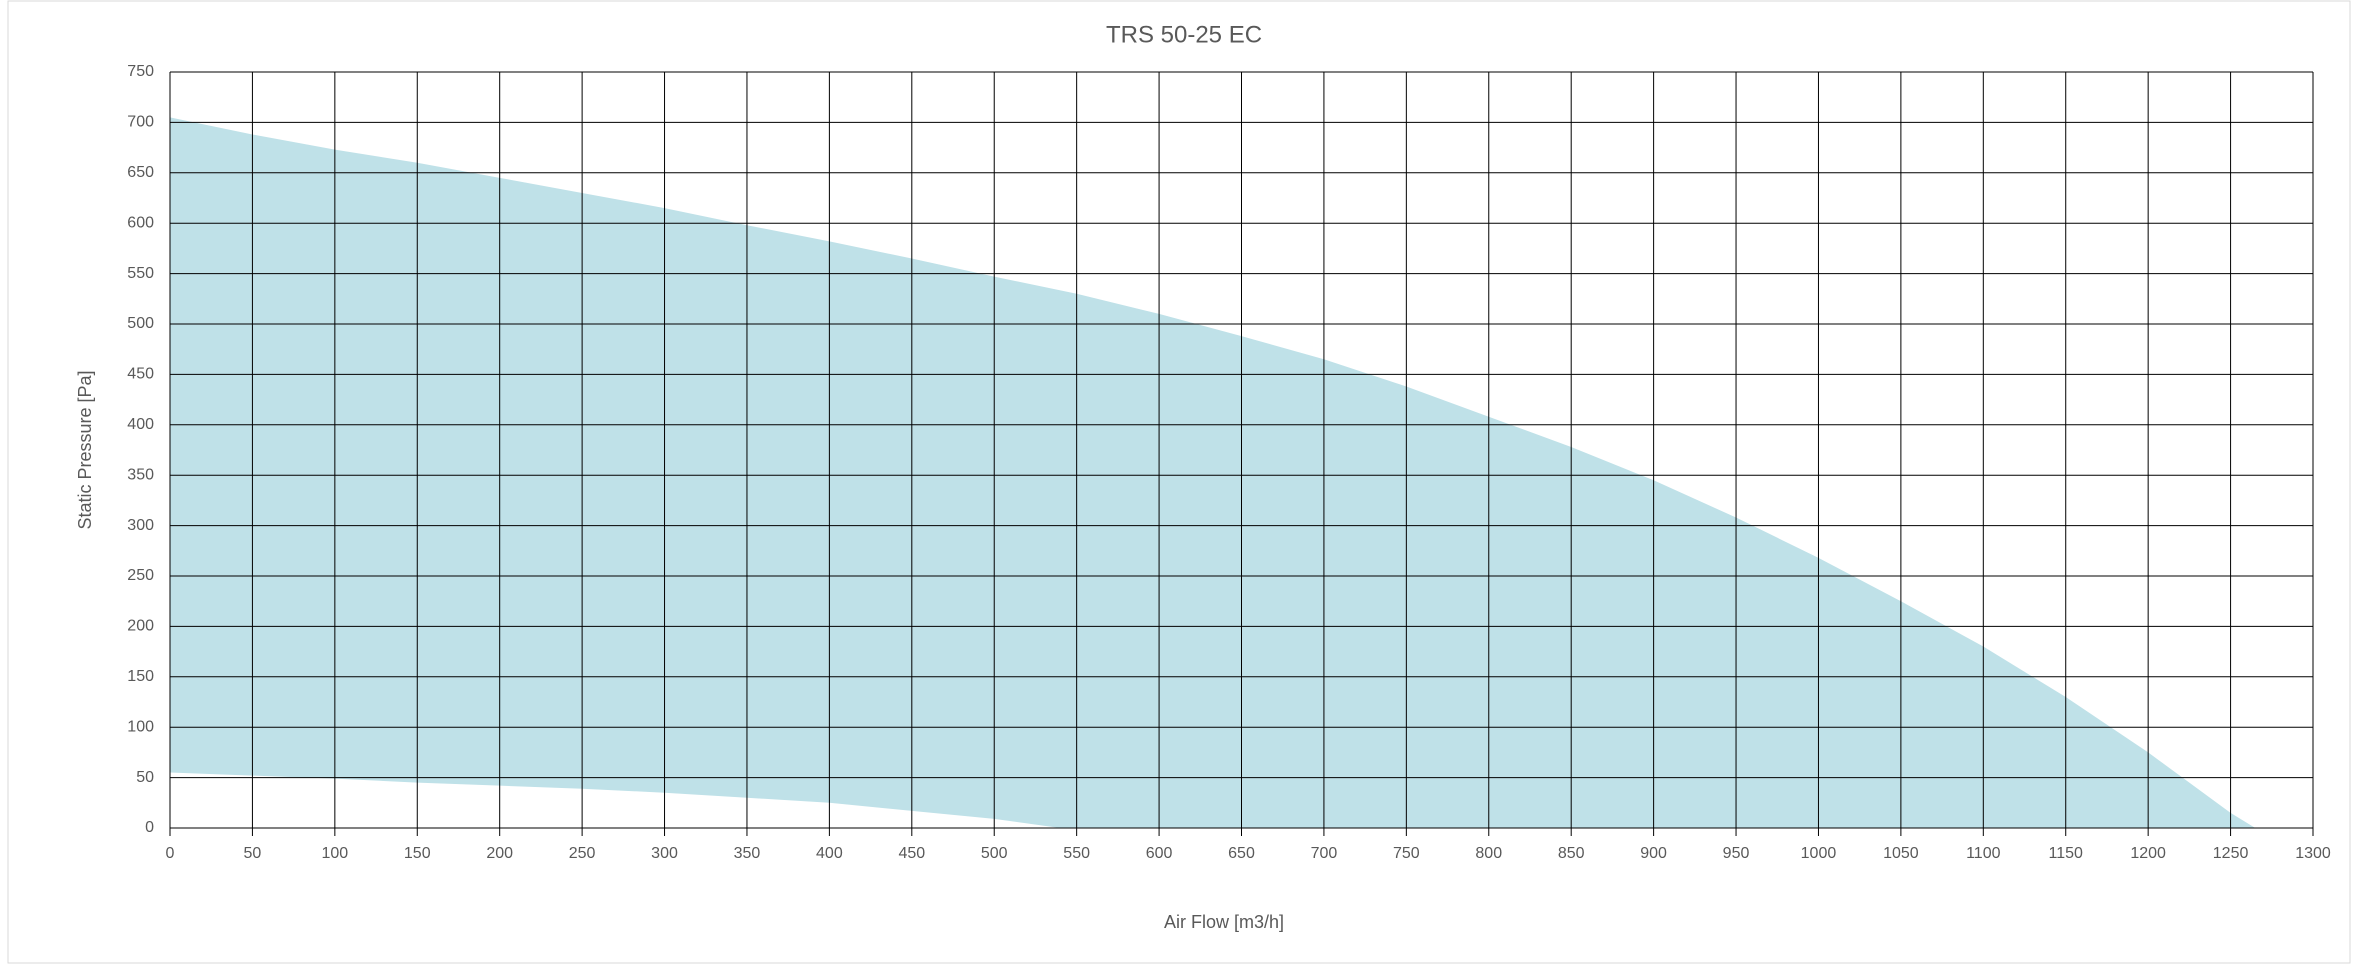 The width and height of the screenshot is (2361, 980). I want to click on y-tick-label: 50, so click(145, 777).